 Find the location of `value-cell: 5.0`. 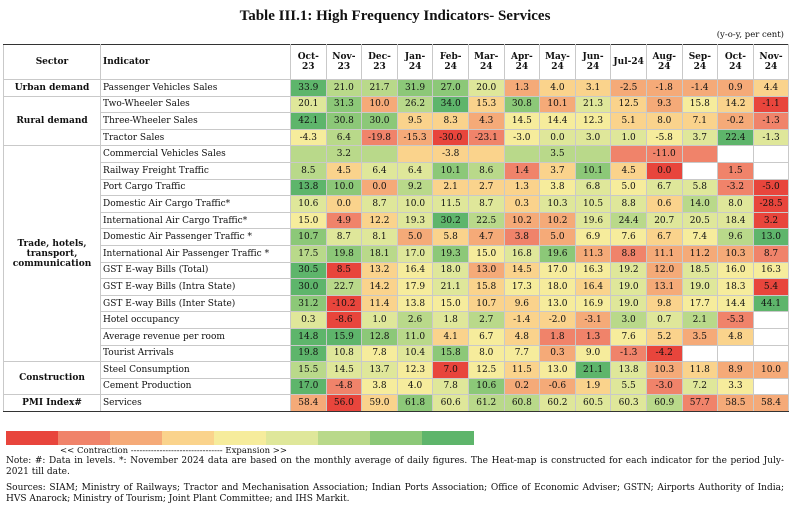

value-cell: 5.0 is located at coordinates (415, 237).